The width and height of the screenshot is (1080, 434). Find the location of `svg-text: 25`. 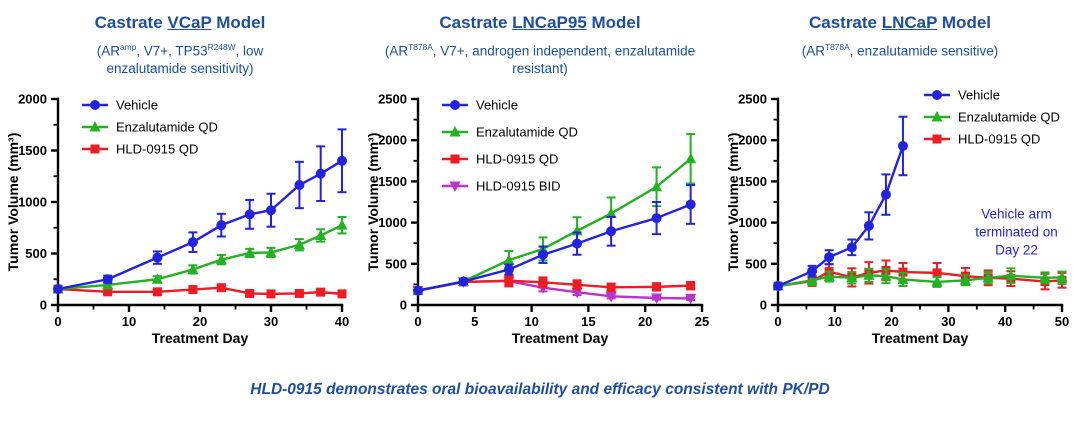

svg-text: 25 is located at coordinates (702, 321).